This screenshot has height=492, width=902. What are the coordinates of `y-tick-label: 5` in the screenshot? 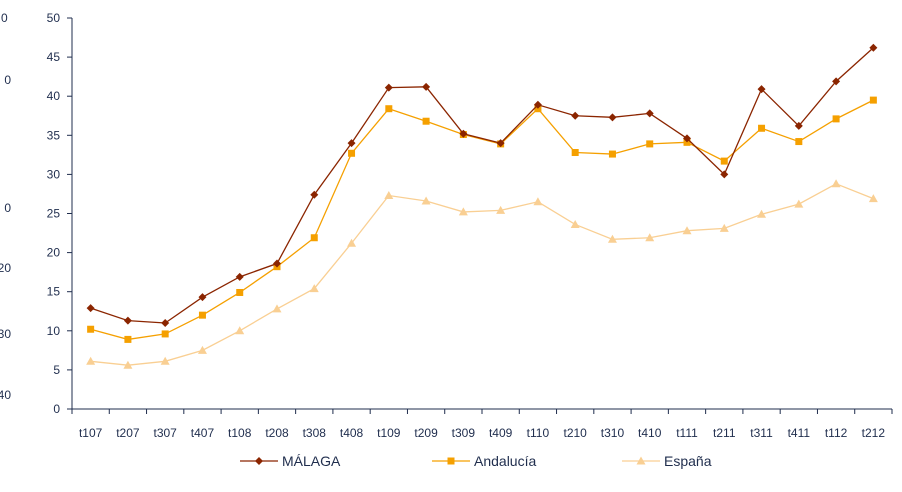 It's located at (56, 370).